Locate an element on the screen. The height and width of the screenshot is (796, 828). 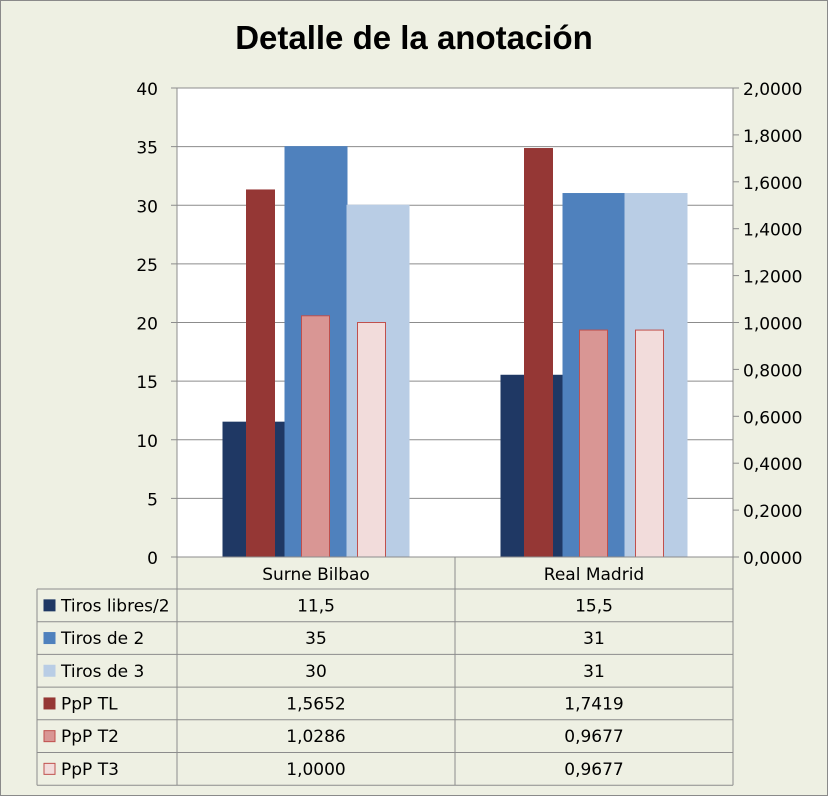
chart-title: Detalle de la anotación is located at coordinates (414, 37).